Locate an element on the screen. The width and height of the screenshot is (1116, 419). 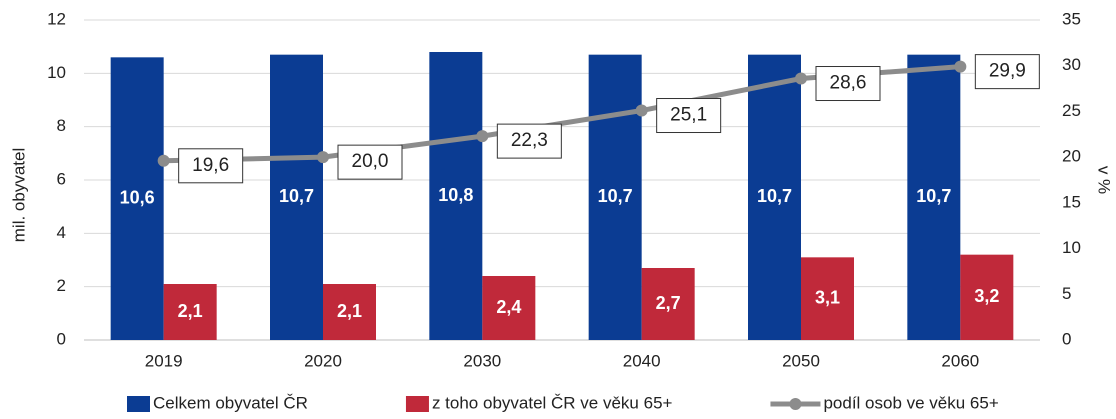
y2-tick-label: 0 is located at coordinates (1066, 338).